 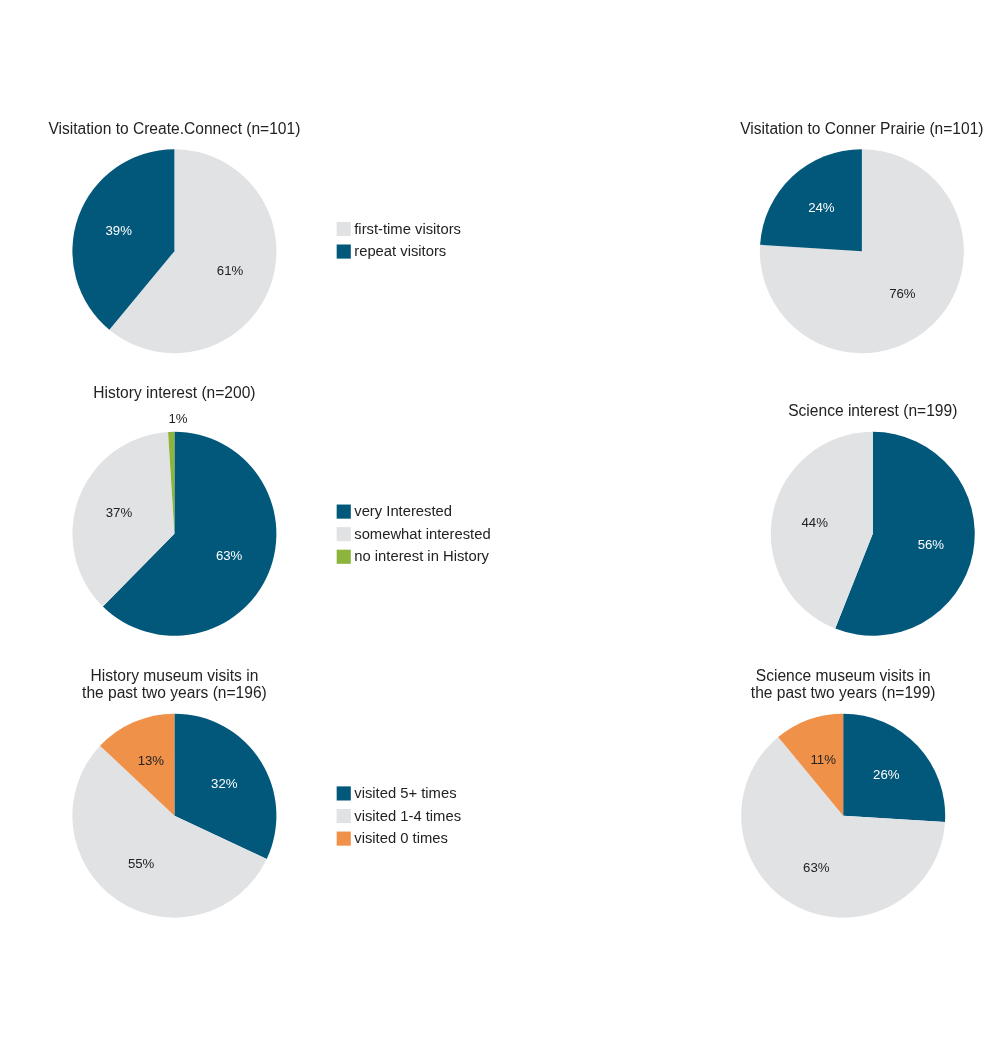 I want to click on data-label: 1%, so click(x=178, y=419).